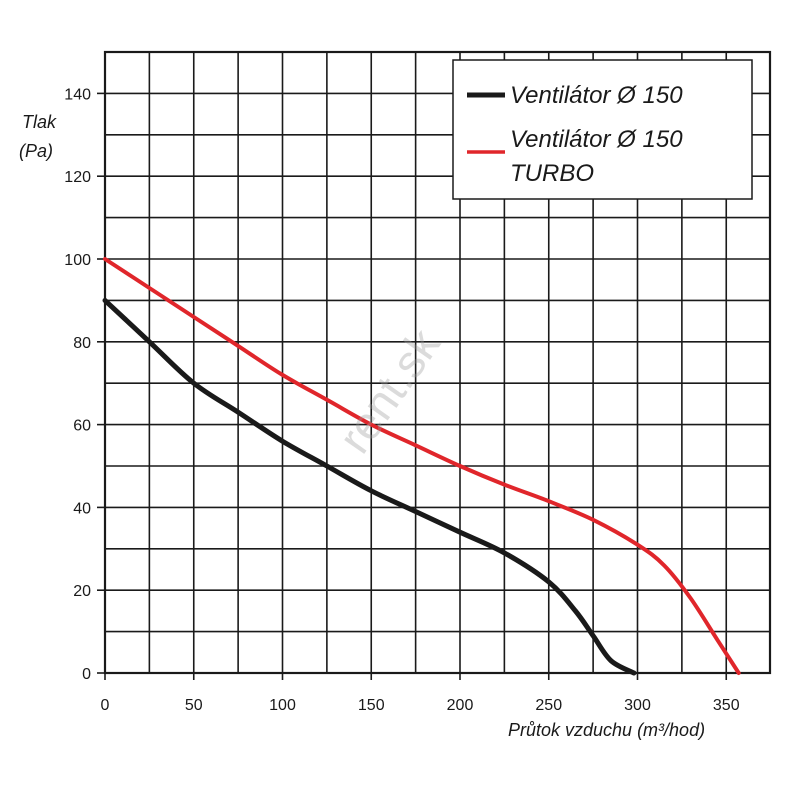 The height and width of the screenshot is (786, 787). What do you see at coordinates (282, 705) in the screenshot?
I see `x-tick-label: 100` at bounding box center [282, 705].